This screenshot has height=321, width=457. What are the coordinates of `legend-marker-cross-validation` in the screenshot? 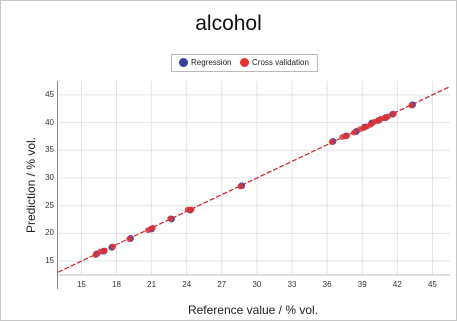 It's located at (244, 62).